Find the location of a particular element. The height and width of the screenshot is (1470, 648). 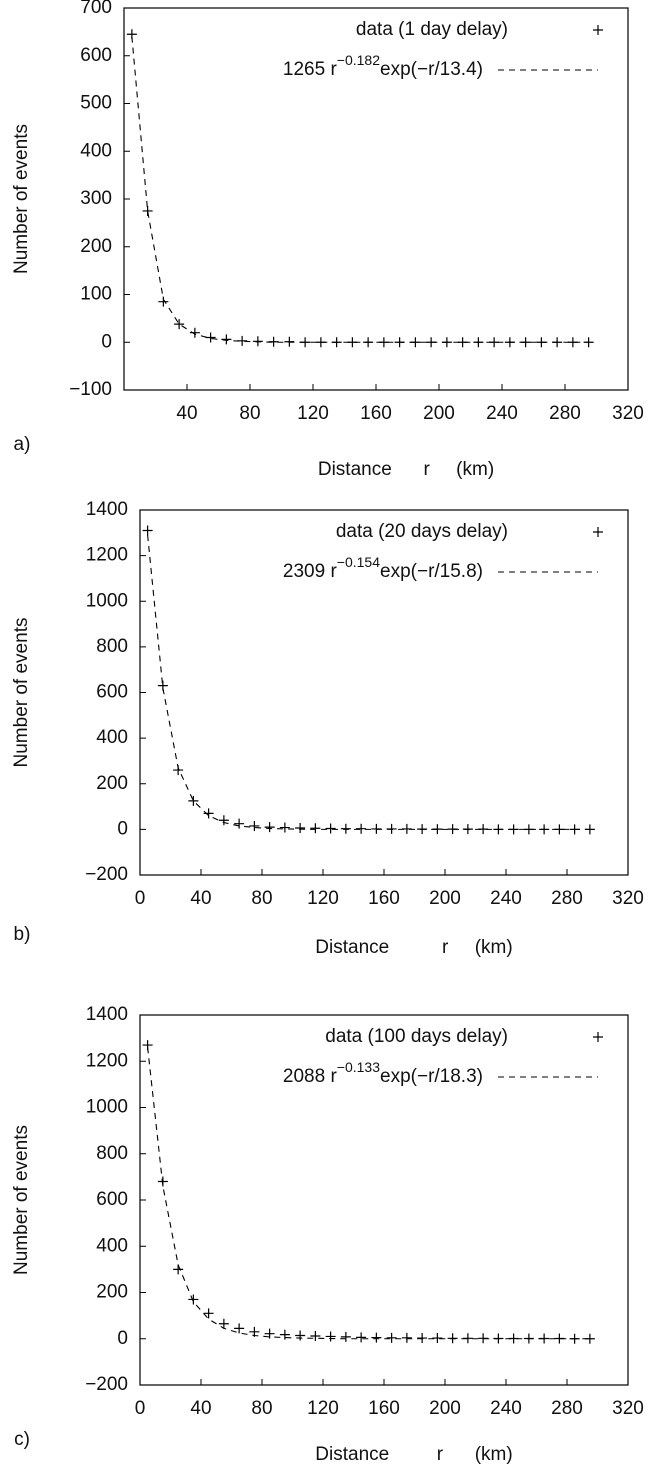

x-tick-label: 80 is located at coordinates (249, 413).